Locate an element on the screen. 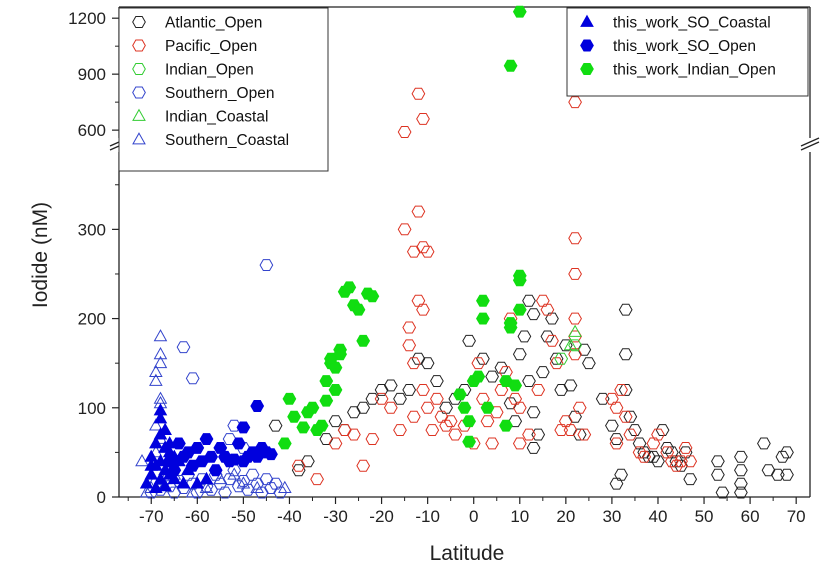 Image resolution: width=836 pixels, height=574 pixels. legend-label: Atlantic_Open is located at coordinates (213, 23).